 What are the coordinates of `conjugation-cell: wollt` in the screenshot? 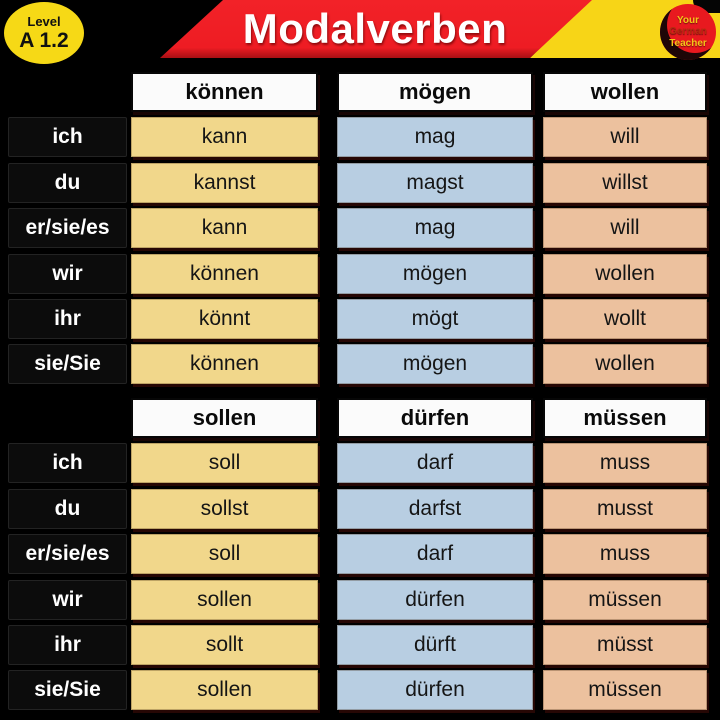 It's located at (625, 318).